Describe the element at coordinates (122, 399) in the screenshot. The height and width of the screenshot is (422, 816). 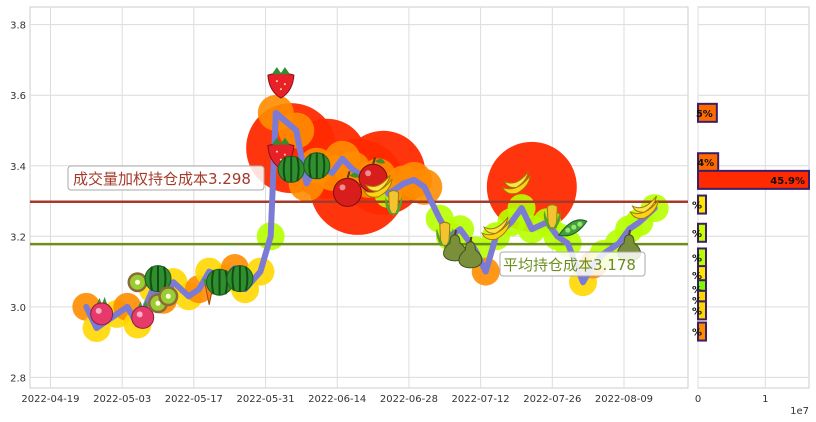
I see `x-tick-label: 2022-05-03` at that location.